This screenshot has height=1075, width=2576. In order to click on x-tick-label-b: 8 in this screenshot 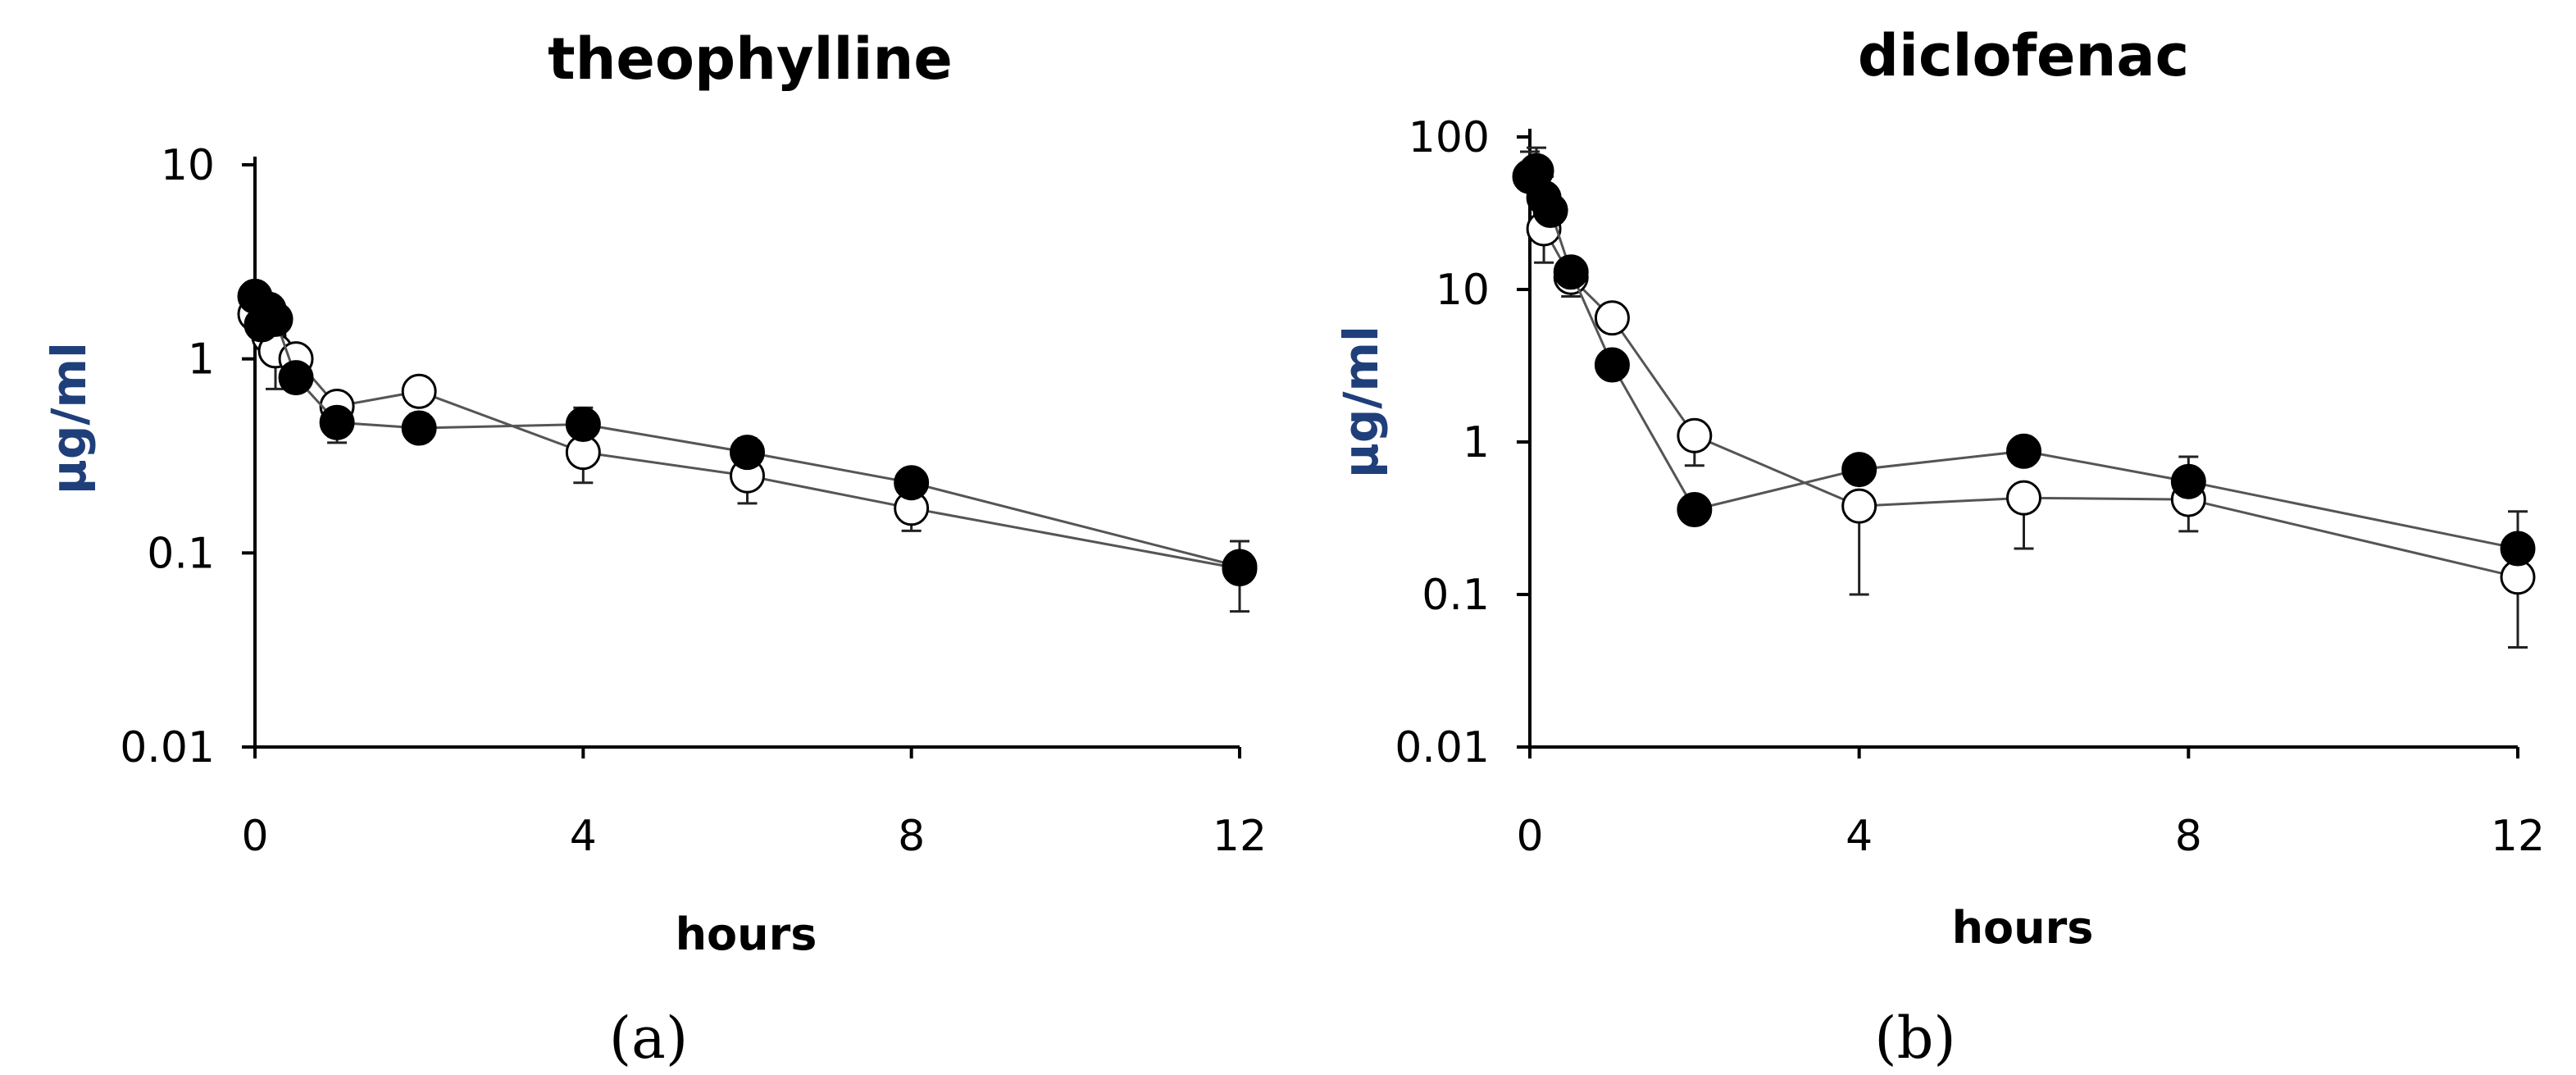, I will do `click(2188, 837)`.